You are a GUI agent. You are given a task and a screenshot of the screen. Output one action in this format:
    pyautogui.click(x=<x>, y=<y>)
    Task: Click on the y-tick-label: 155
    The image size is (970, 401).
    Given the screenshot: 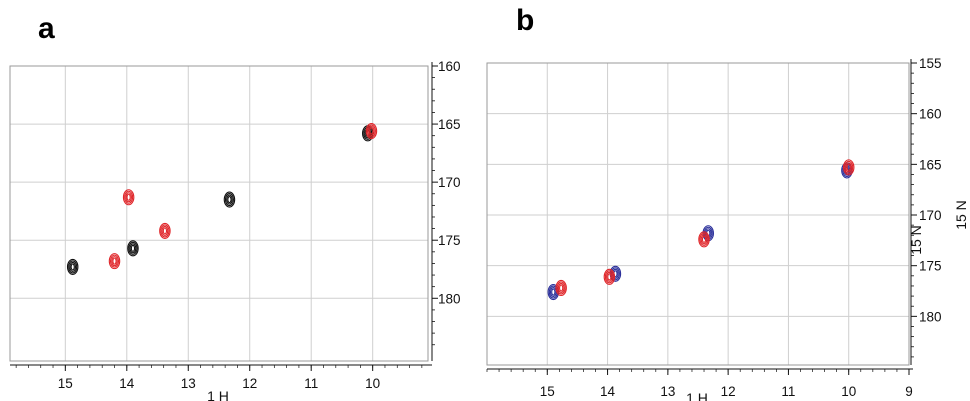 What is the action you would take?
    pyautogui.click(x=930, y=63)
    